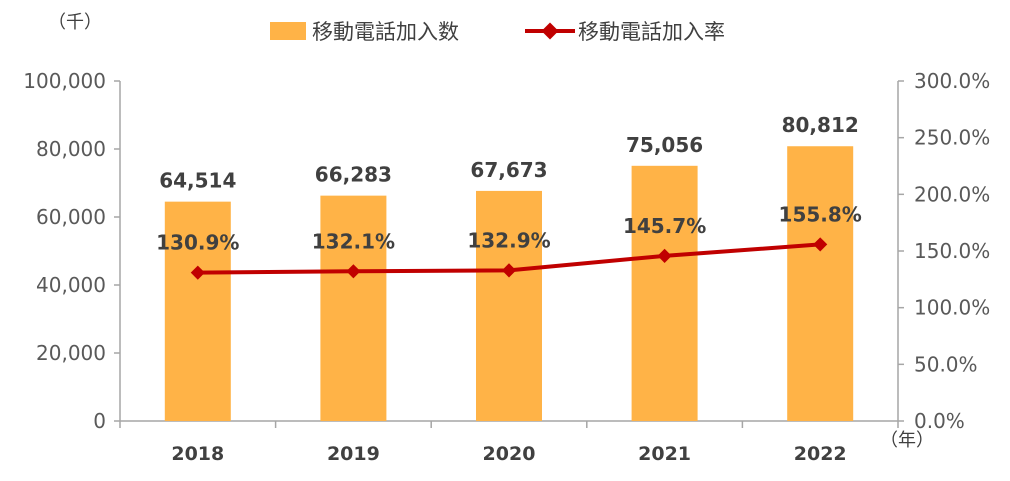  What do you see at coordinates (353, 241) in the screenshot?
I see `rate-value-label: 132.1%` at bounding box center [353, 241].